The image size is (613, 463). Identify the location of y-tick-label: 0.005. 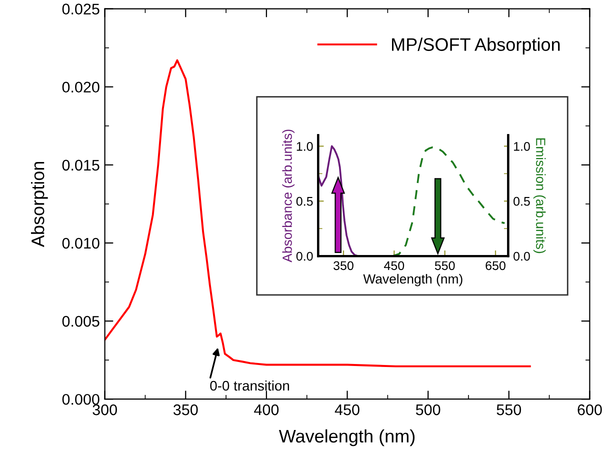
(81, 321).